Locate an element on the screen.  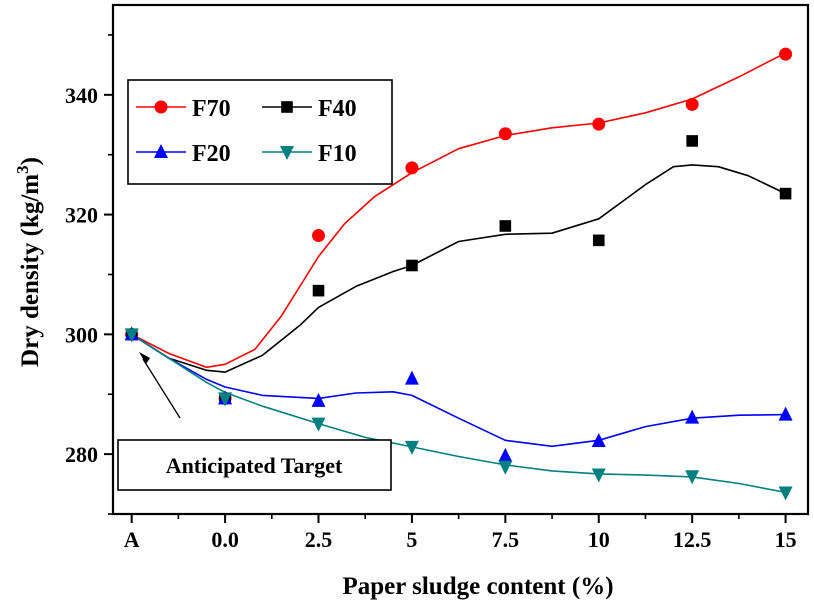
x-tick-label: 7.5 is located at coordinates (506, 539).